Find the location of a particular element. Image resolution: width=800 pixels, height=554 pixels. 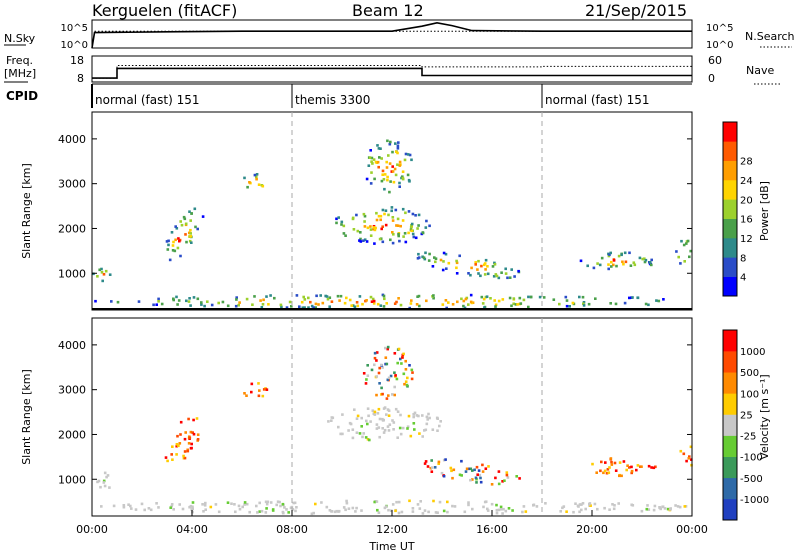

velocity-colorbar: 1000 500 100 25 -25 -100 -500 -1000 is located at coordinates (745, 425).